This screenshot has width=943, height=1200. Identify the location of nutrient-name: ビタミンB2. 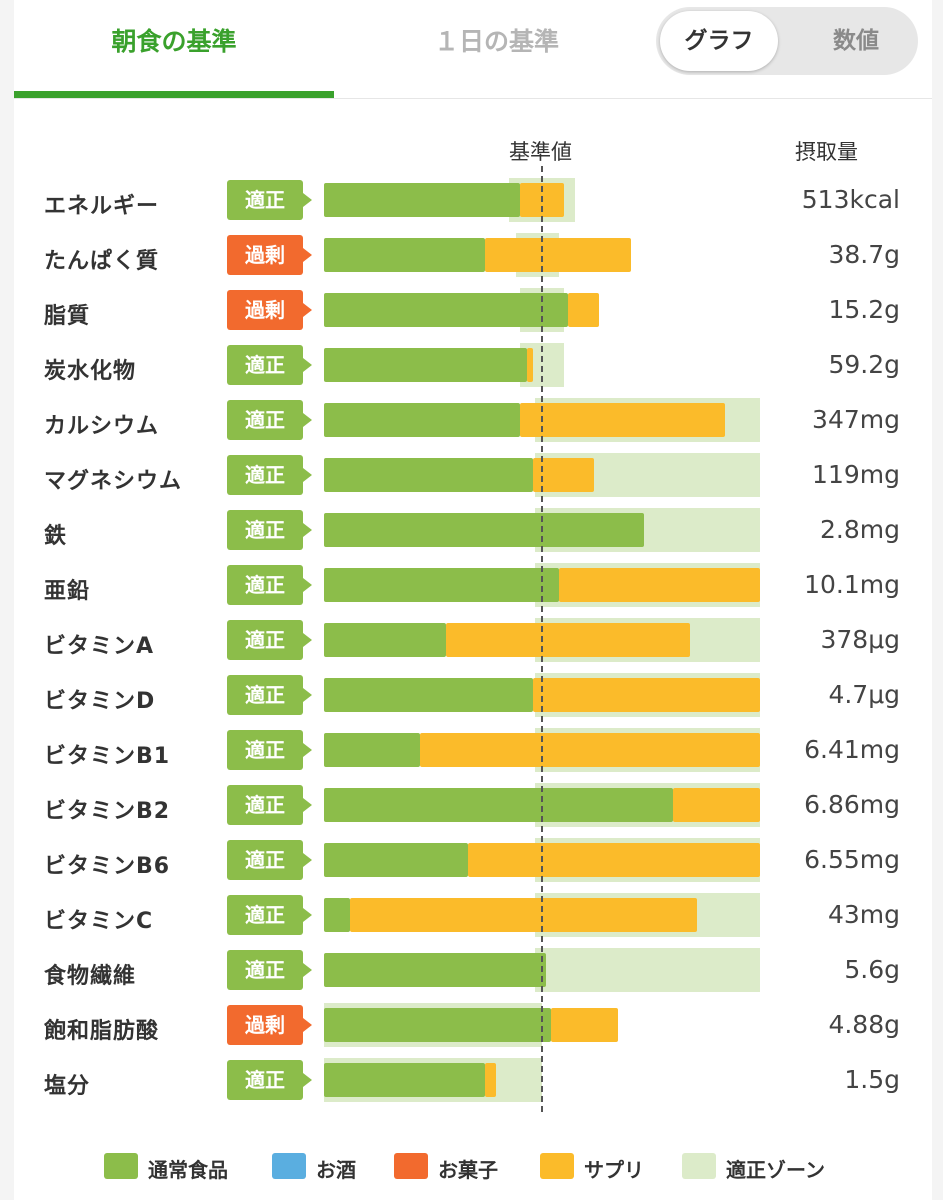
(107, 811).